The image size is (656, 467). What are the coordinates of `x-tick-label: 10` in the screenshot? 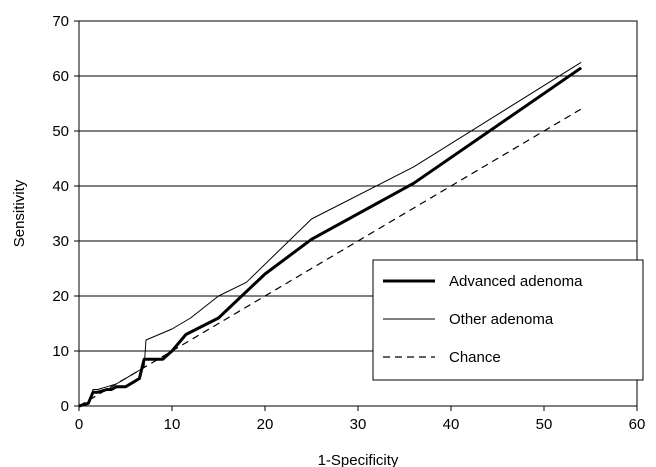 It's located at (172, 424).